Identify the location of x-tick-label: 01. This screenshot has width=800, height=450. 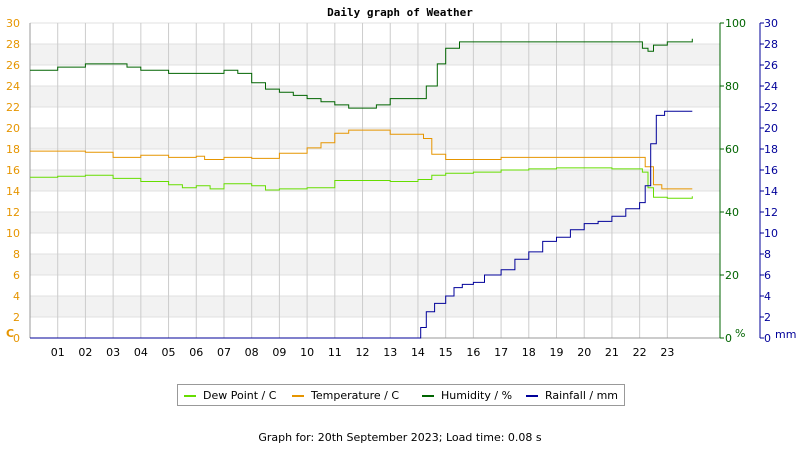
(58, 352).